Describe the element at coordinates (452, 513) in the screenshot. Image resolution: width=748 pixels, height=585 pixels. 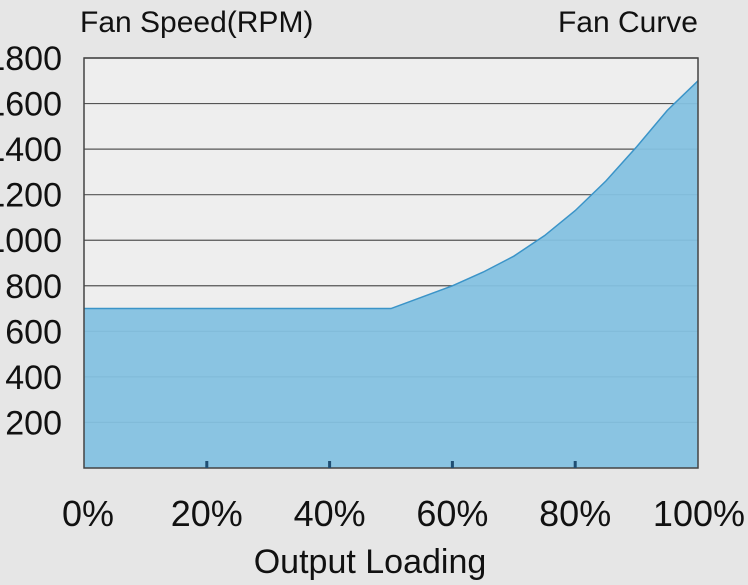
I see `x-tick-label: 60%` at that location.